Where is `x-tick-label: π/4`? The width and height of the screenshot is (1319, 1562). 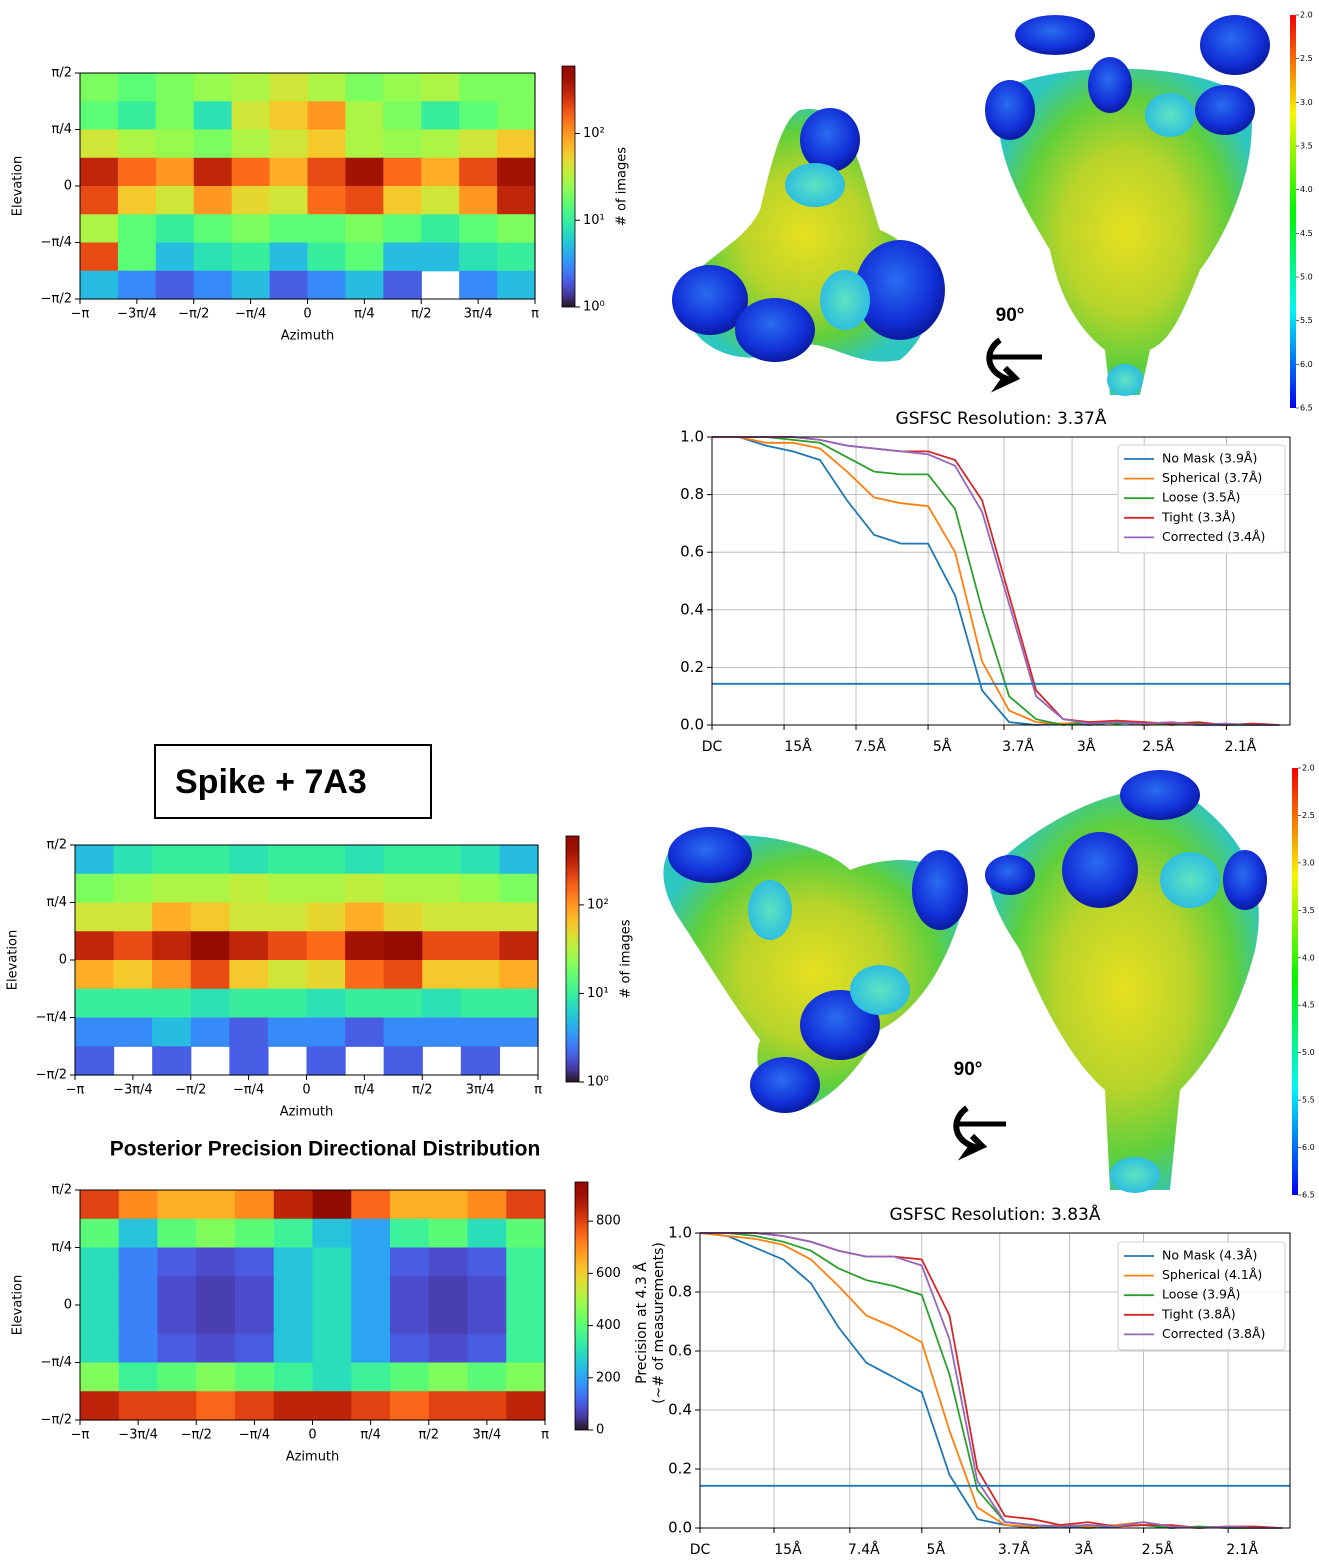
x-tick-label: π/4 is located at coordinates (364, 1090).